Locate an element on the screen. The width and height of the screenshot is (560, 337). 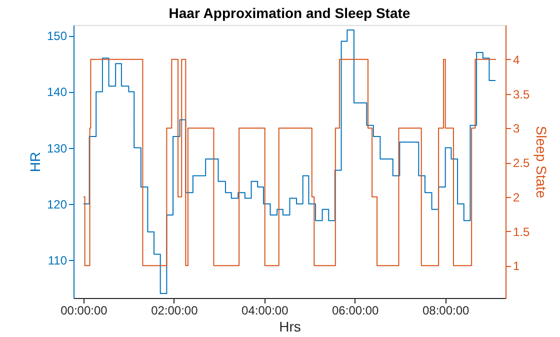
x-axis-title: Hrs is located at coordinates (290, 326).